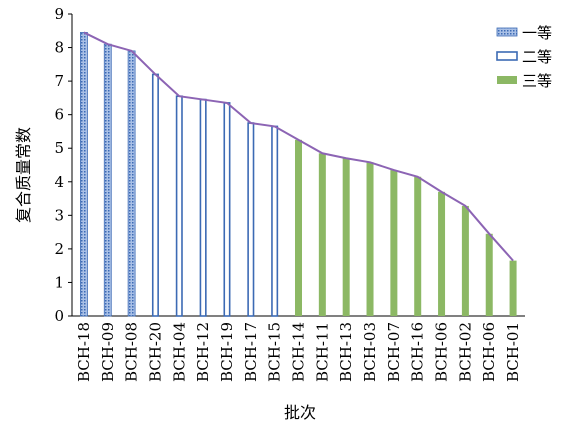 The image size is (577, 426). What do you see at coordinates (108, 352) in the screenshot?
I see `x-tick-label: BCH-09` at bounding box center [108, 352].